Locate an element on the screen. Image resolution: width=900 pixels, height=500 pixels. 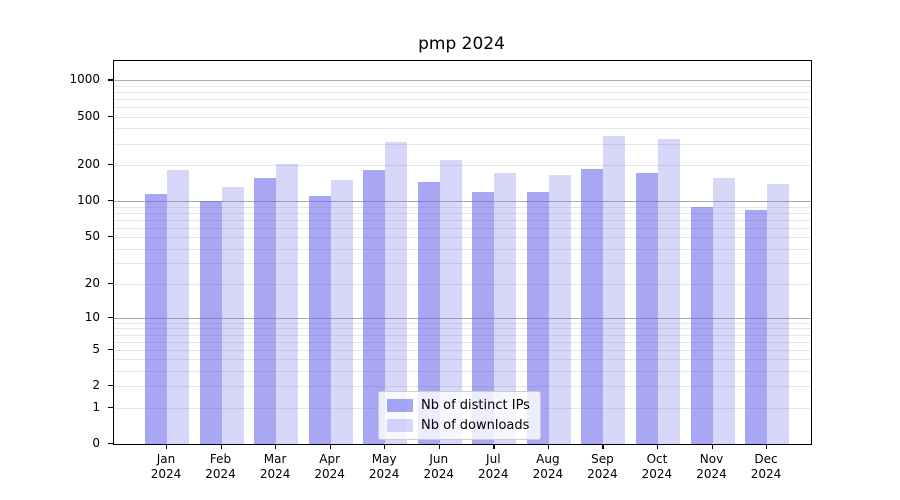
bar-nov-distinct-ips is located at coordinates (701, 325).